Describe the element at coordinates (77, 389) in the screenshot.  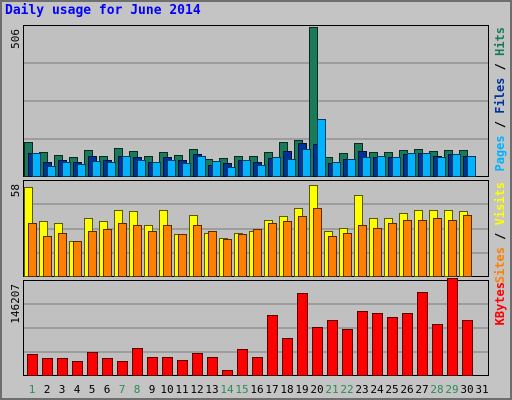
I see `x-axis-day-label-4: 4` at that location.